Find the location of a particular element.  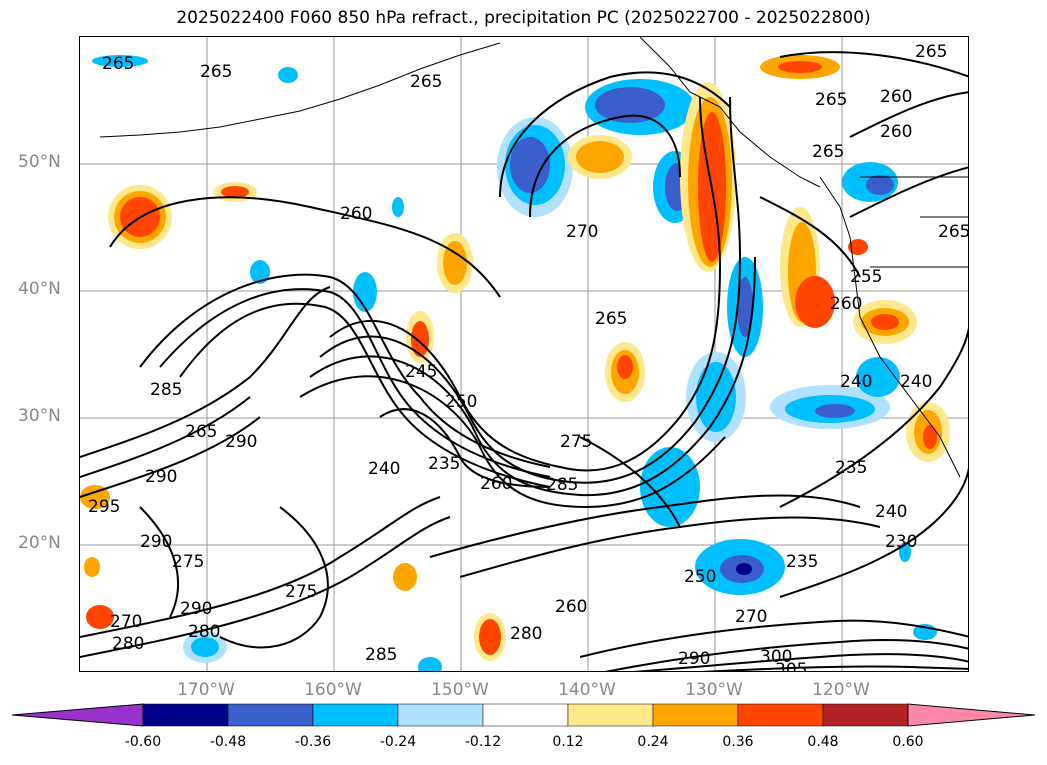

lon-label: 160°W is located at coordinates (333, 690).